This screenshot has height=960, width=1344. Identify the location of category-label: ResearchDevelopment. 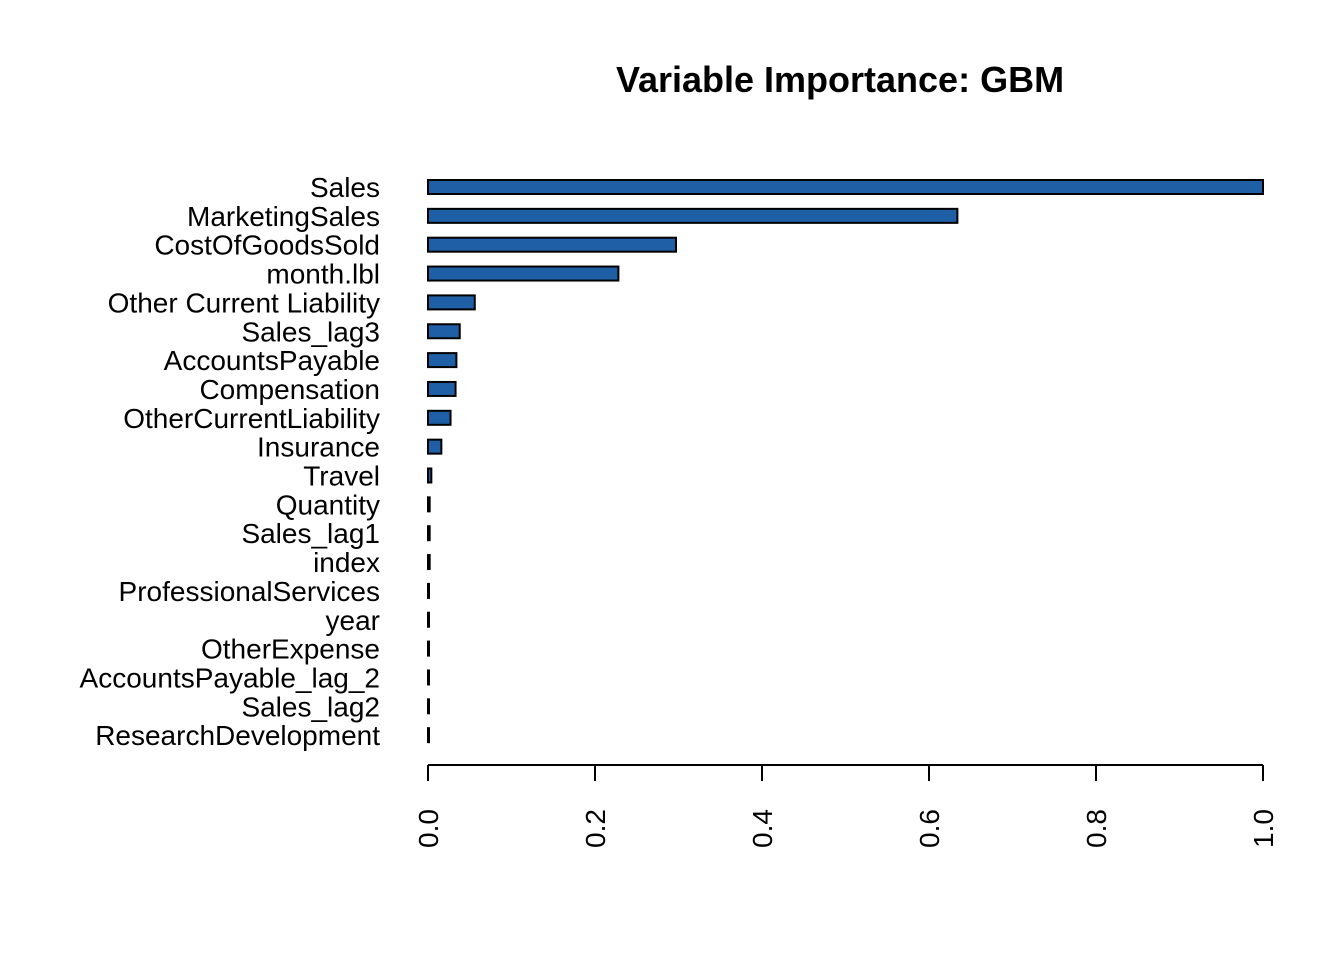
(237, 735).